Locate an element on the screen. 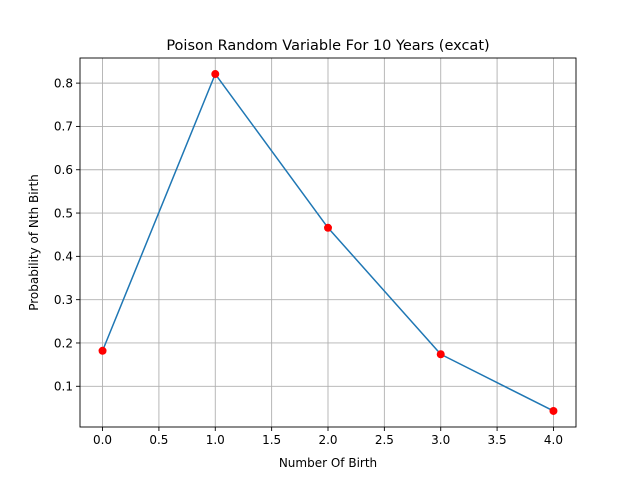 The image size is (640, 480). y-tick-label: 0.3 is located at coordinates (63, 300).